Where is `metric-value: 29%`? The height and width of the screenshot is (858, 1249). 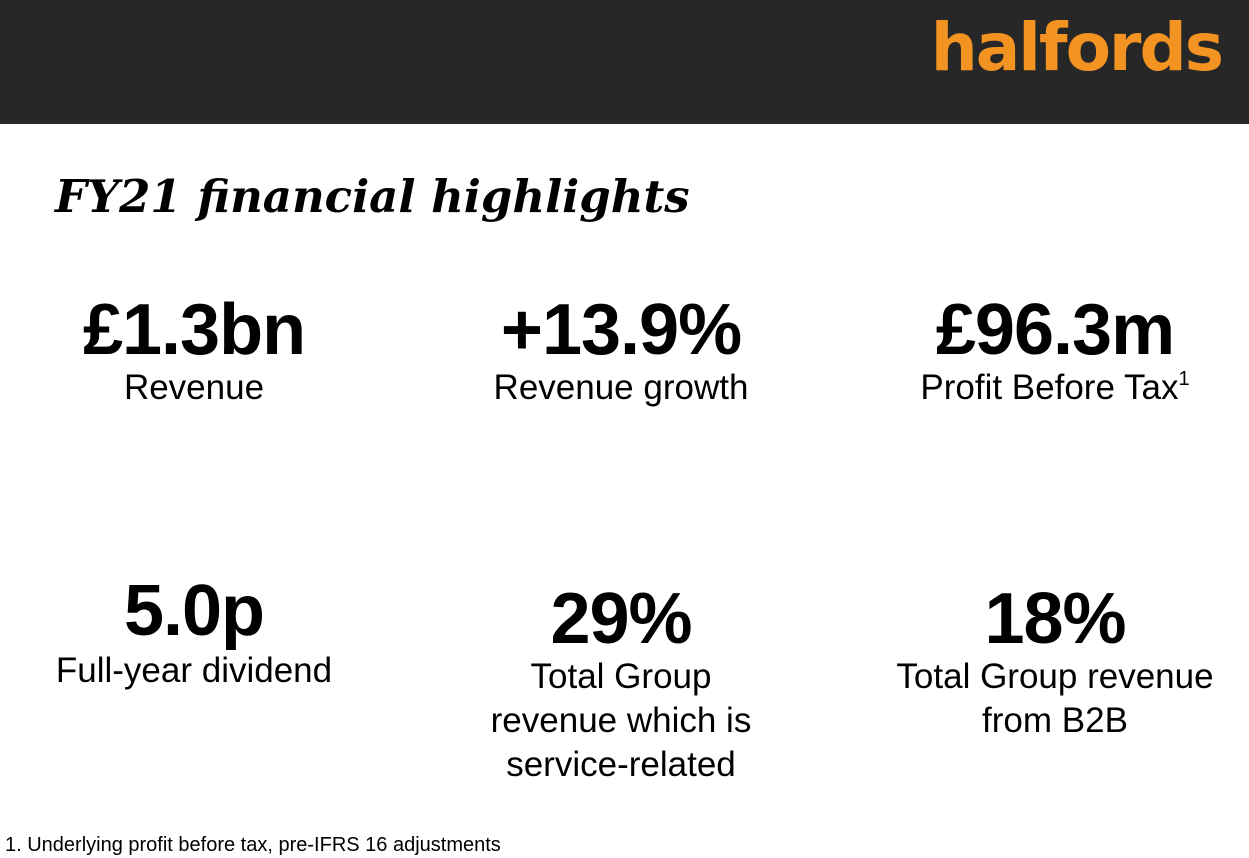
metric-value: 29% is located at coordinates (621, 619).